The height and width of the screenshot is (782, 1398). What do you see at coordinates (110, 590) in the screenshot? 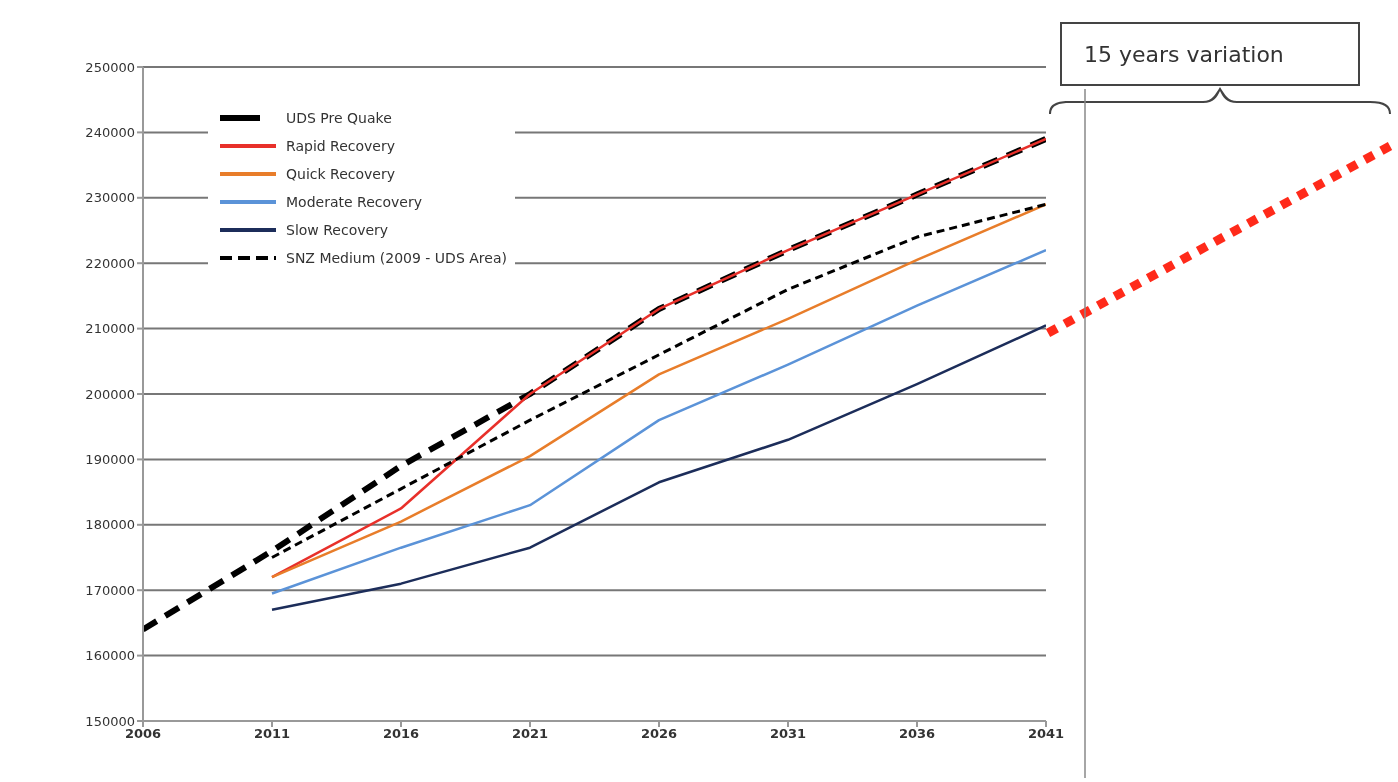
I see `y-tick-label: 170000` at bounding box center [110, 590].